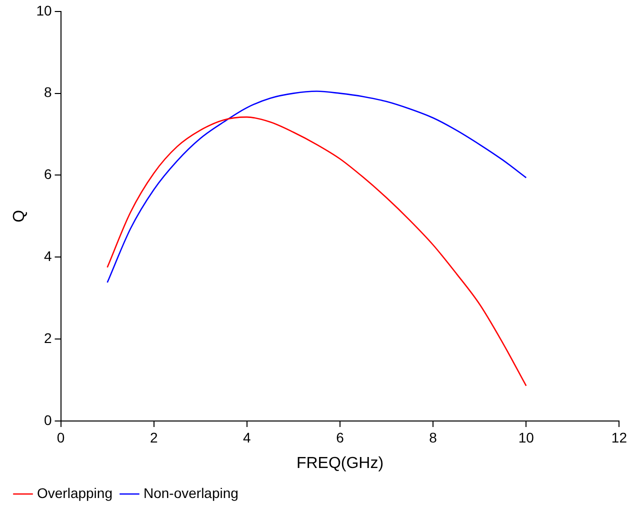 This screenshot has width=630, height=511. What do you see at coordinates (433, 437) in the screenshot?
I see `x-tick-label: 8` at bounding box center [433, 437].